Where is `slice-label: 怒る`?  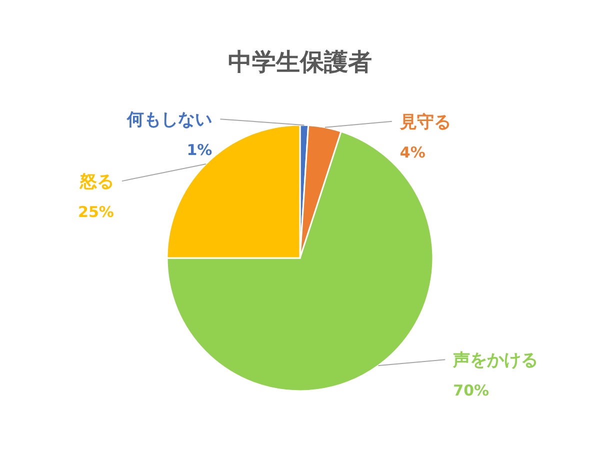
slice-label: 怒る is located at coordinates (96, 182).